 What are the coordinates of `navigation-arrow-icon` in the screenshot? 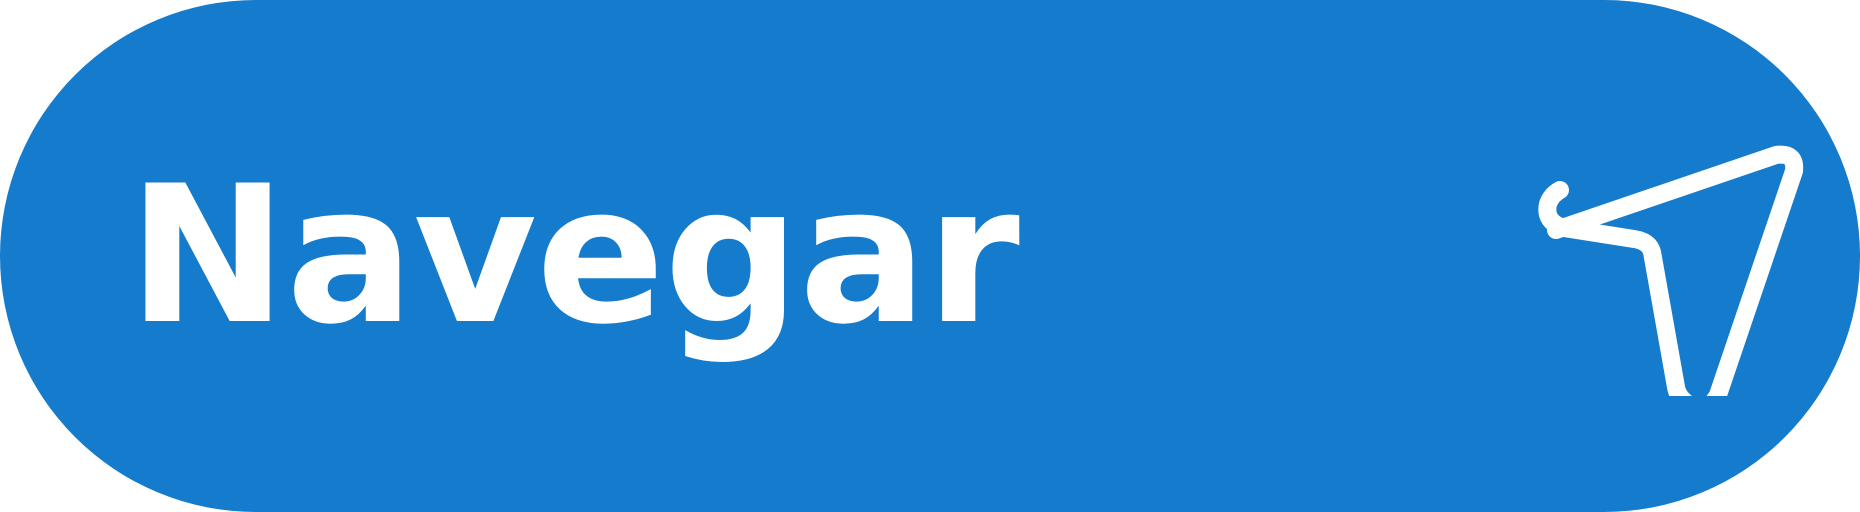 It's located at (1684, 248).